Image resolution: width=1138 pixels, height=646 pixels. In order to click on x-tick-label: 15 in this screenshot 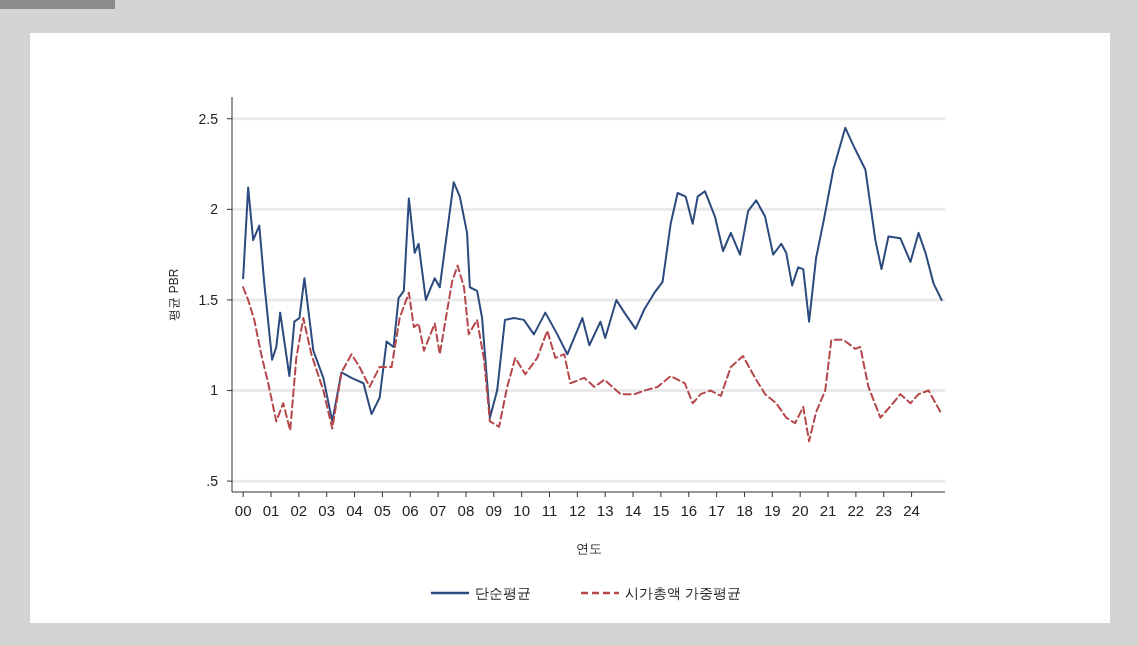, I will do `click(661, 510)`.